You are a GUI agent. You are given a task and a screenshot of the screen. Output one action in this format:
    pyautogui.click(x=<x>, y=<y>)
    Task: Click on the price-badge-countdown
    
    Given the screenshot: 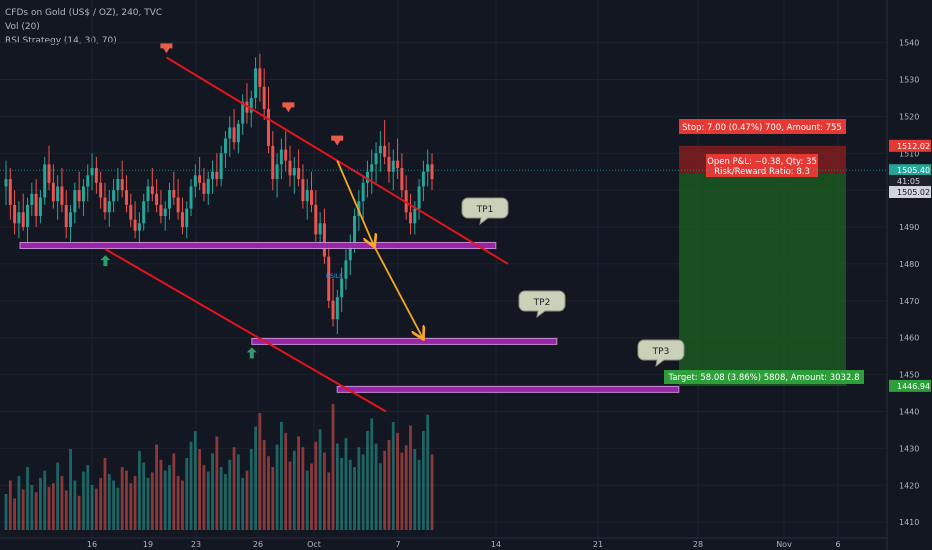 What is the action you would take?
    pyautogui.click(x=910, y=180)
    